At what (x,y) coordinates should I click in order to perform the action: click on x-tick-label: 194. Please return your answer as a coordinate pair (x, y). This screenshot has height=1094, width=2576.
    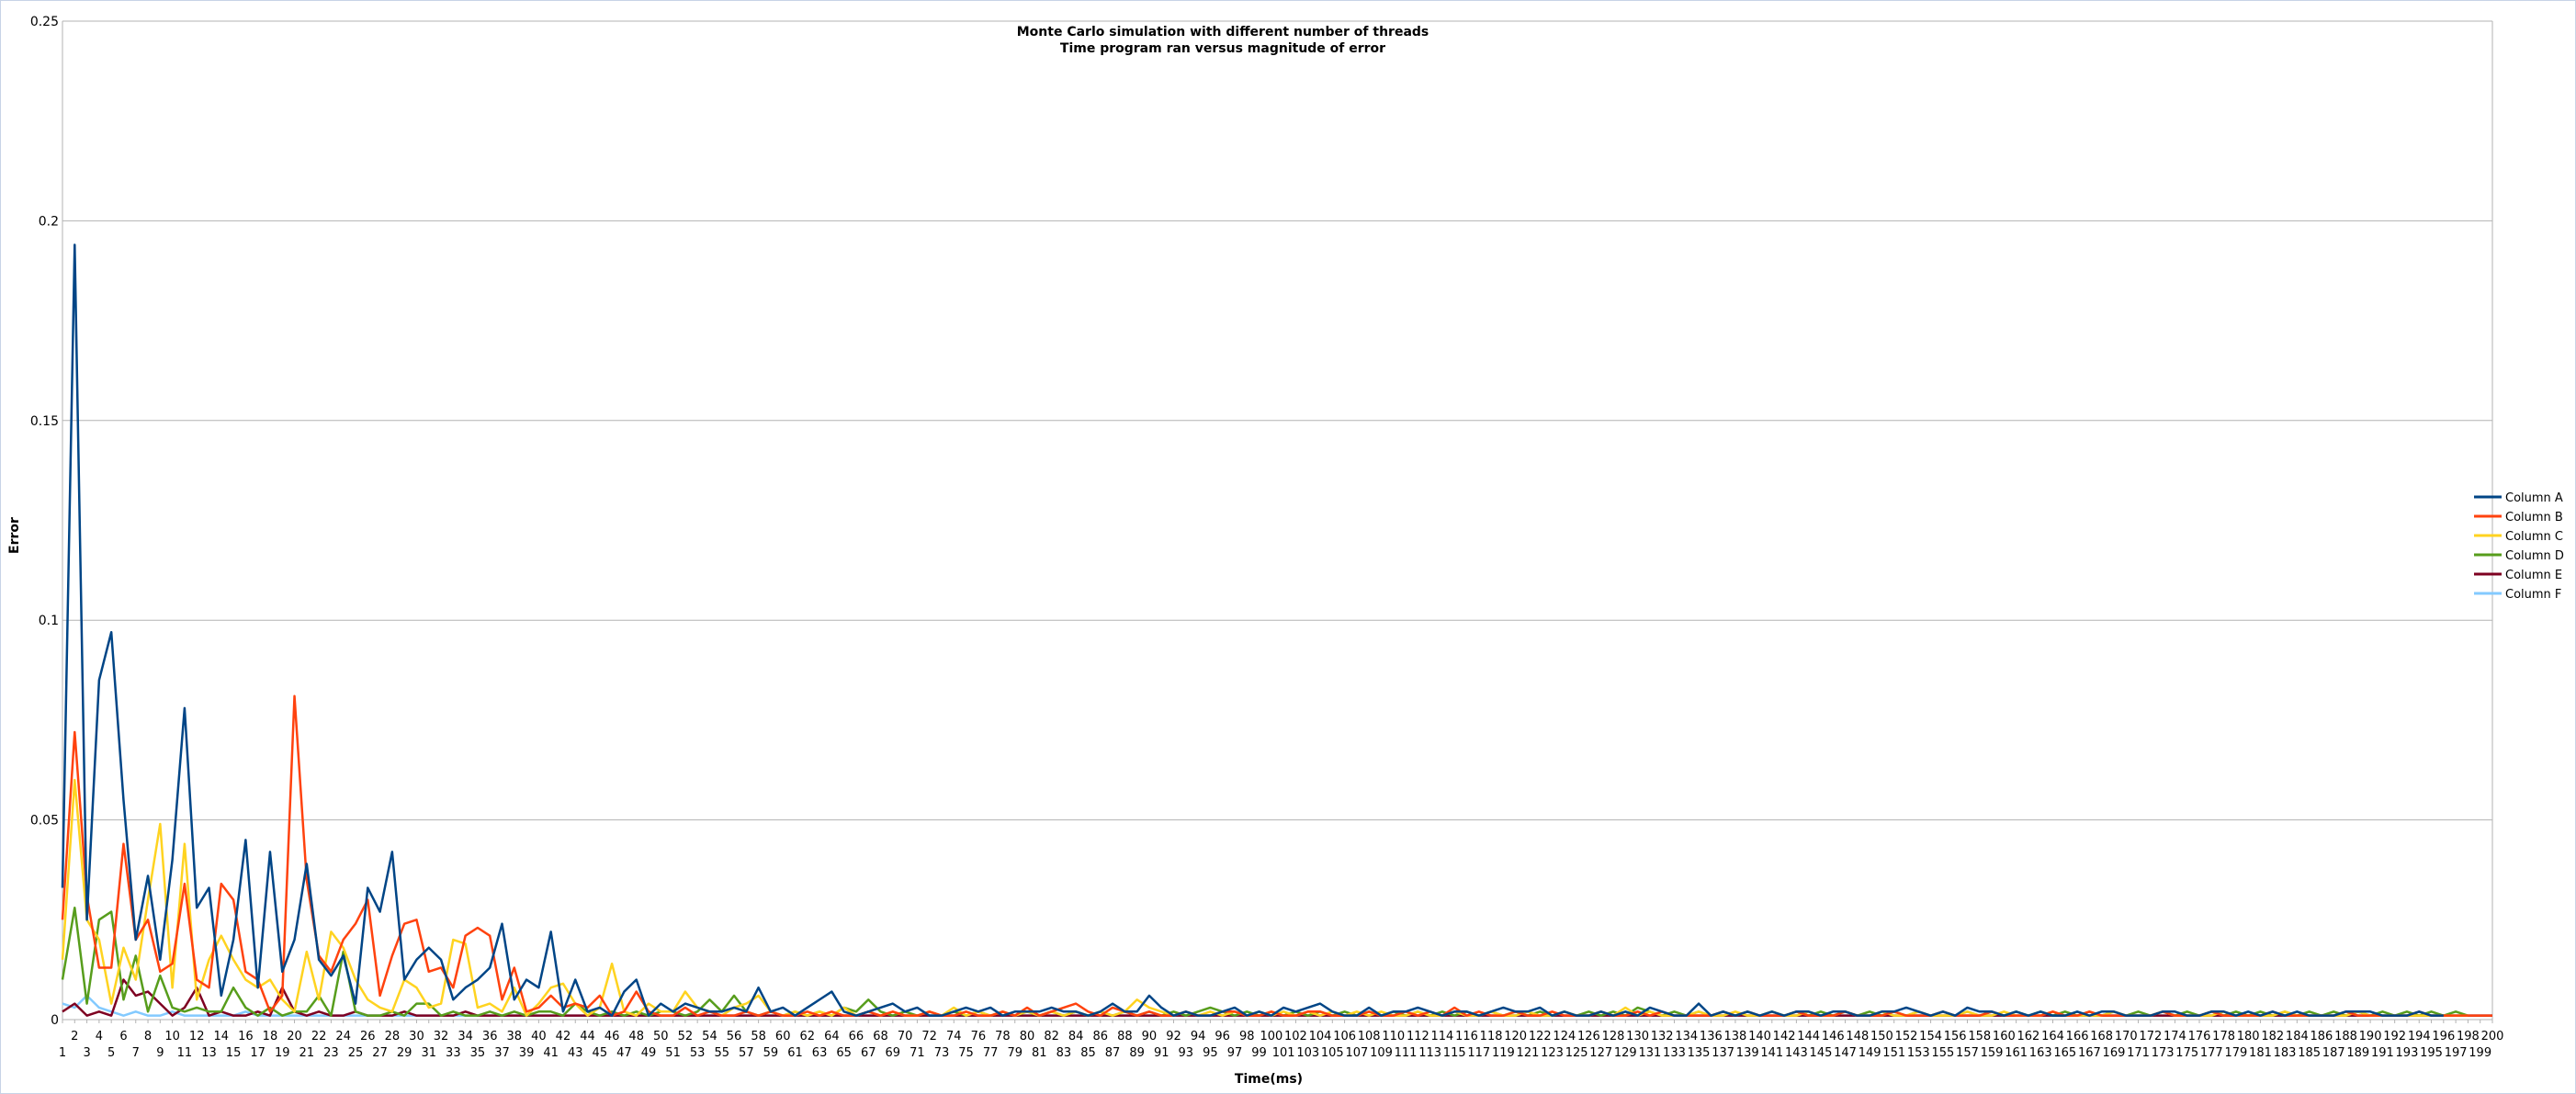
    Looking at the image, I should click on (2419, 1036).